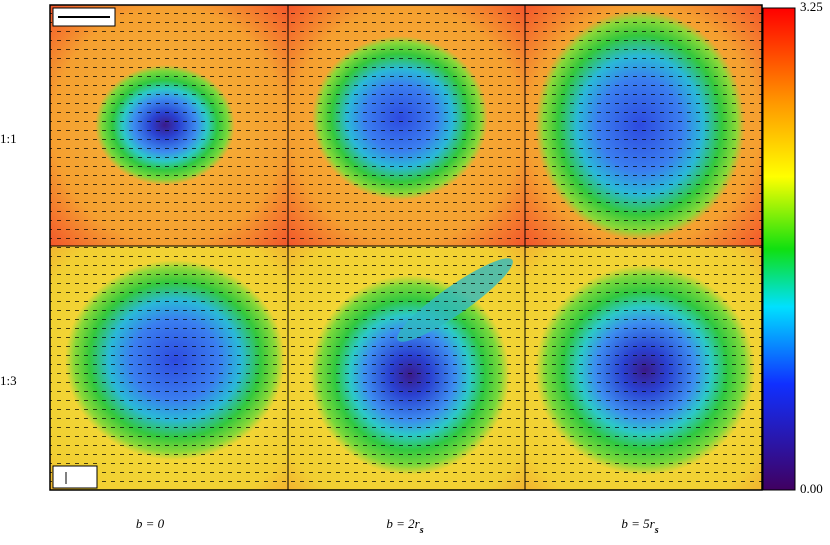 Image resolution: width=830 pixels, height=545 pixels. I want to click on column-label-main: b = 0, so click(150, 523).